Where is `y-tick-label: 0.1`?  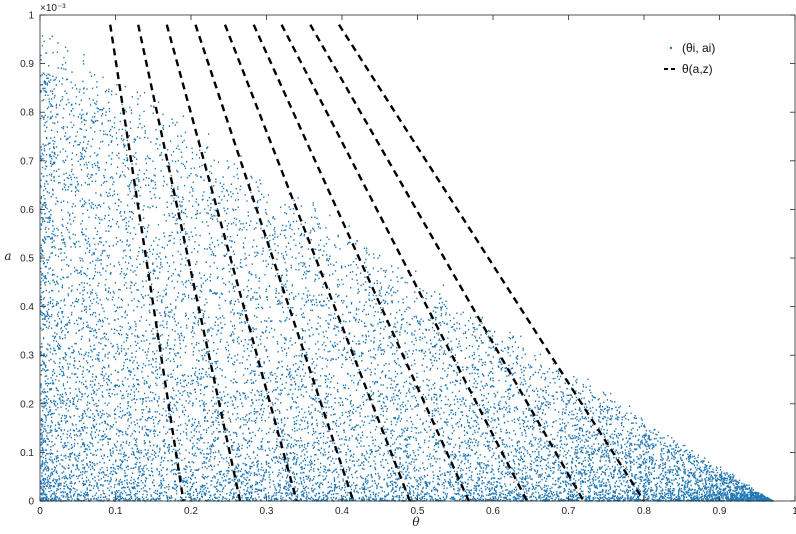 y-tick-label: 0.1 is located at coordinates (27, 453).